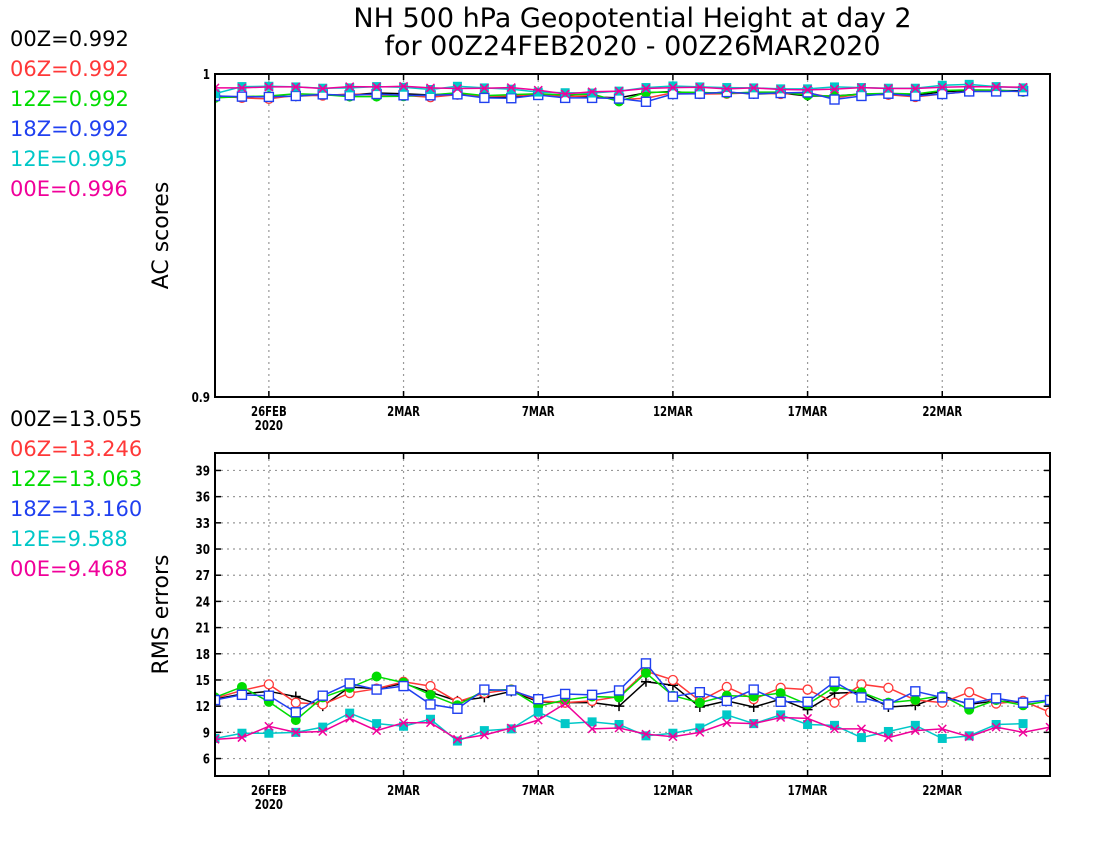 This screenshot has width=1100, height=850. Describe the element at coordinates (403, 412) in the screenshot. I see `x-tick-label: 2MAR` at that location.